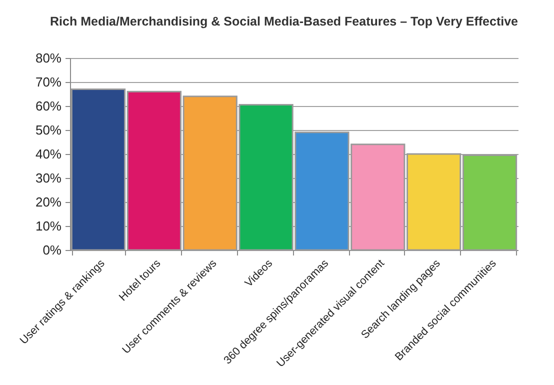 This screenshot has height=385, width=554. I want to click on y-tick-label: 20%, so click(48, 202).